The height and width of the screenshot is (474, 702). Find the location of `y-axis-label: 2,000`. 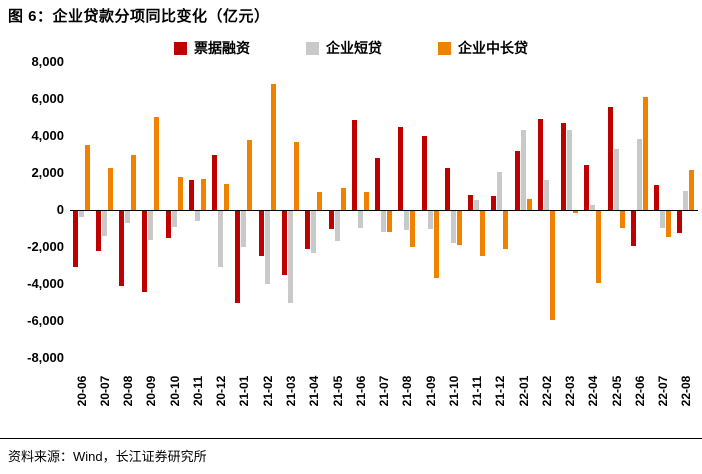

y-axis-label: 2,000 is located at coordinates (47, 172).